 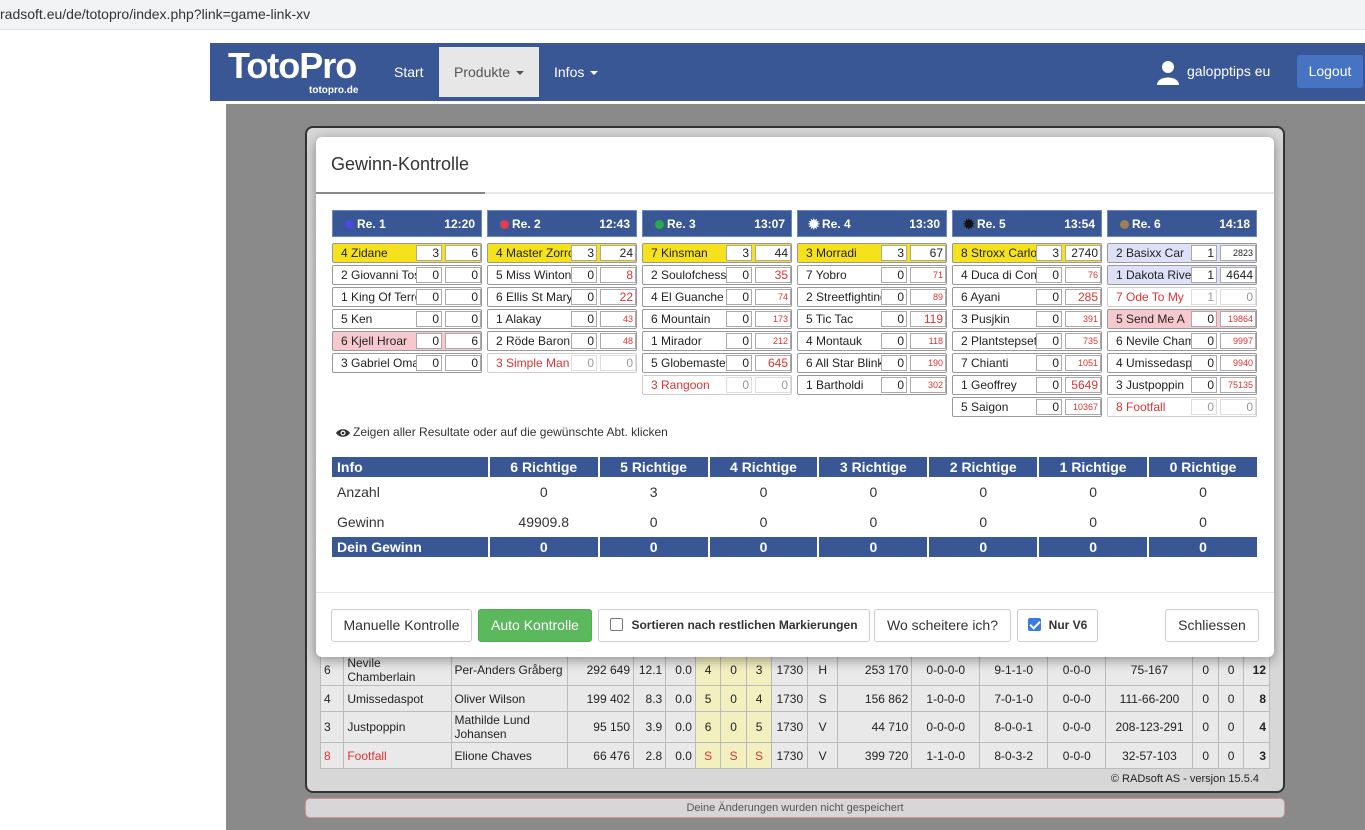 What do you see at coordinates (928, 319) in the screenshot?
I see `horse-value: 119` at bounding box center [928, 319].